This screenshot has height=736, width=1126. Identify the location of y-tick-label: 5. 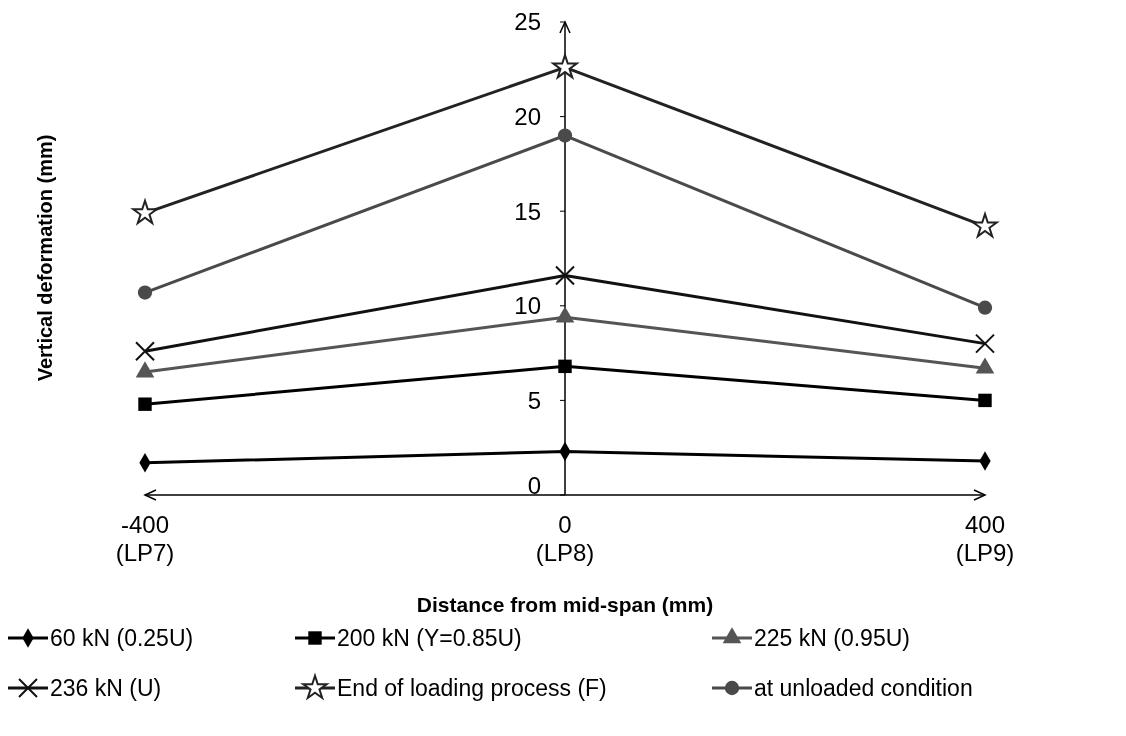
(534, 400).